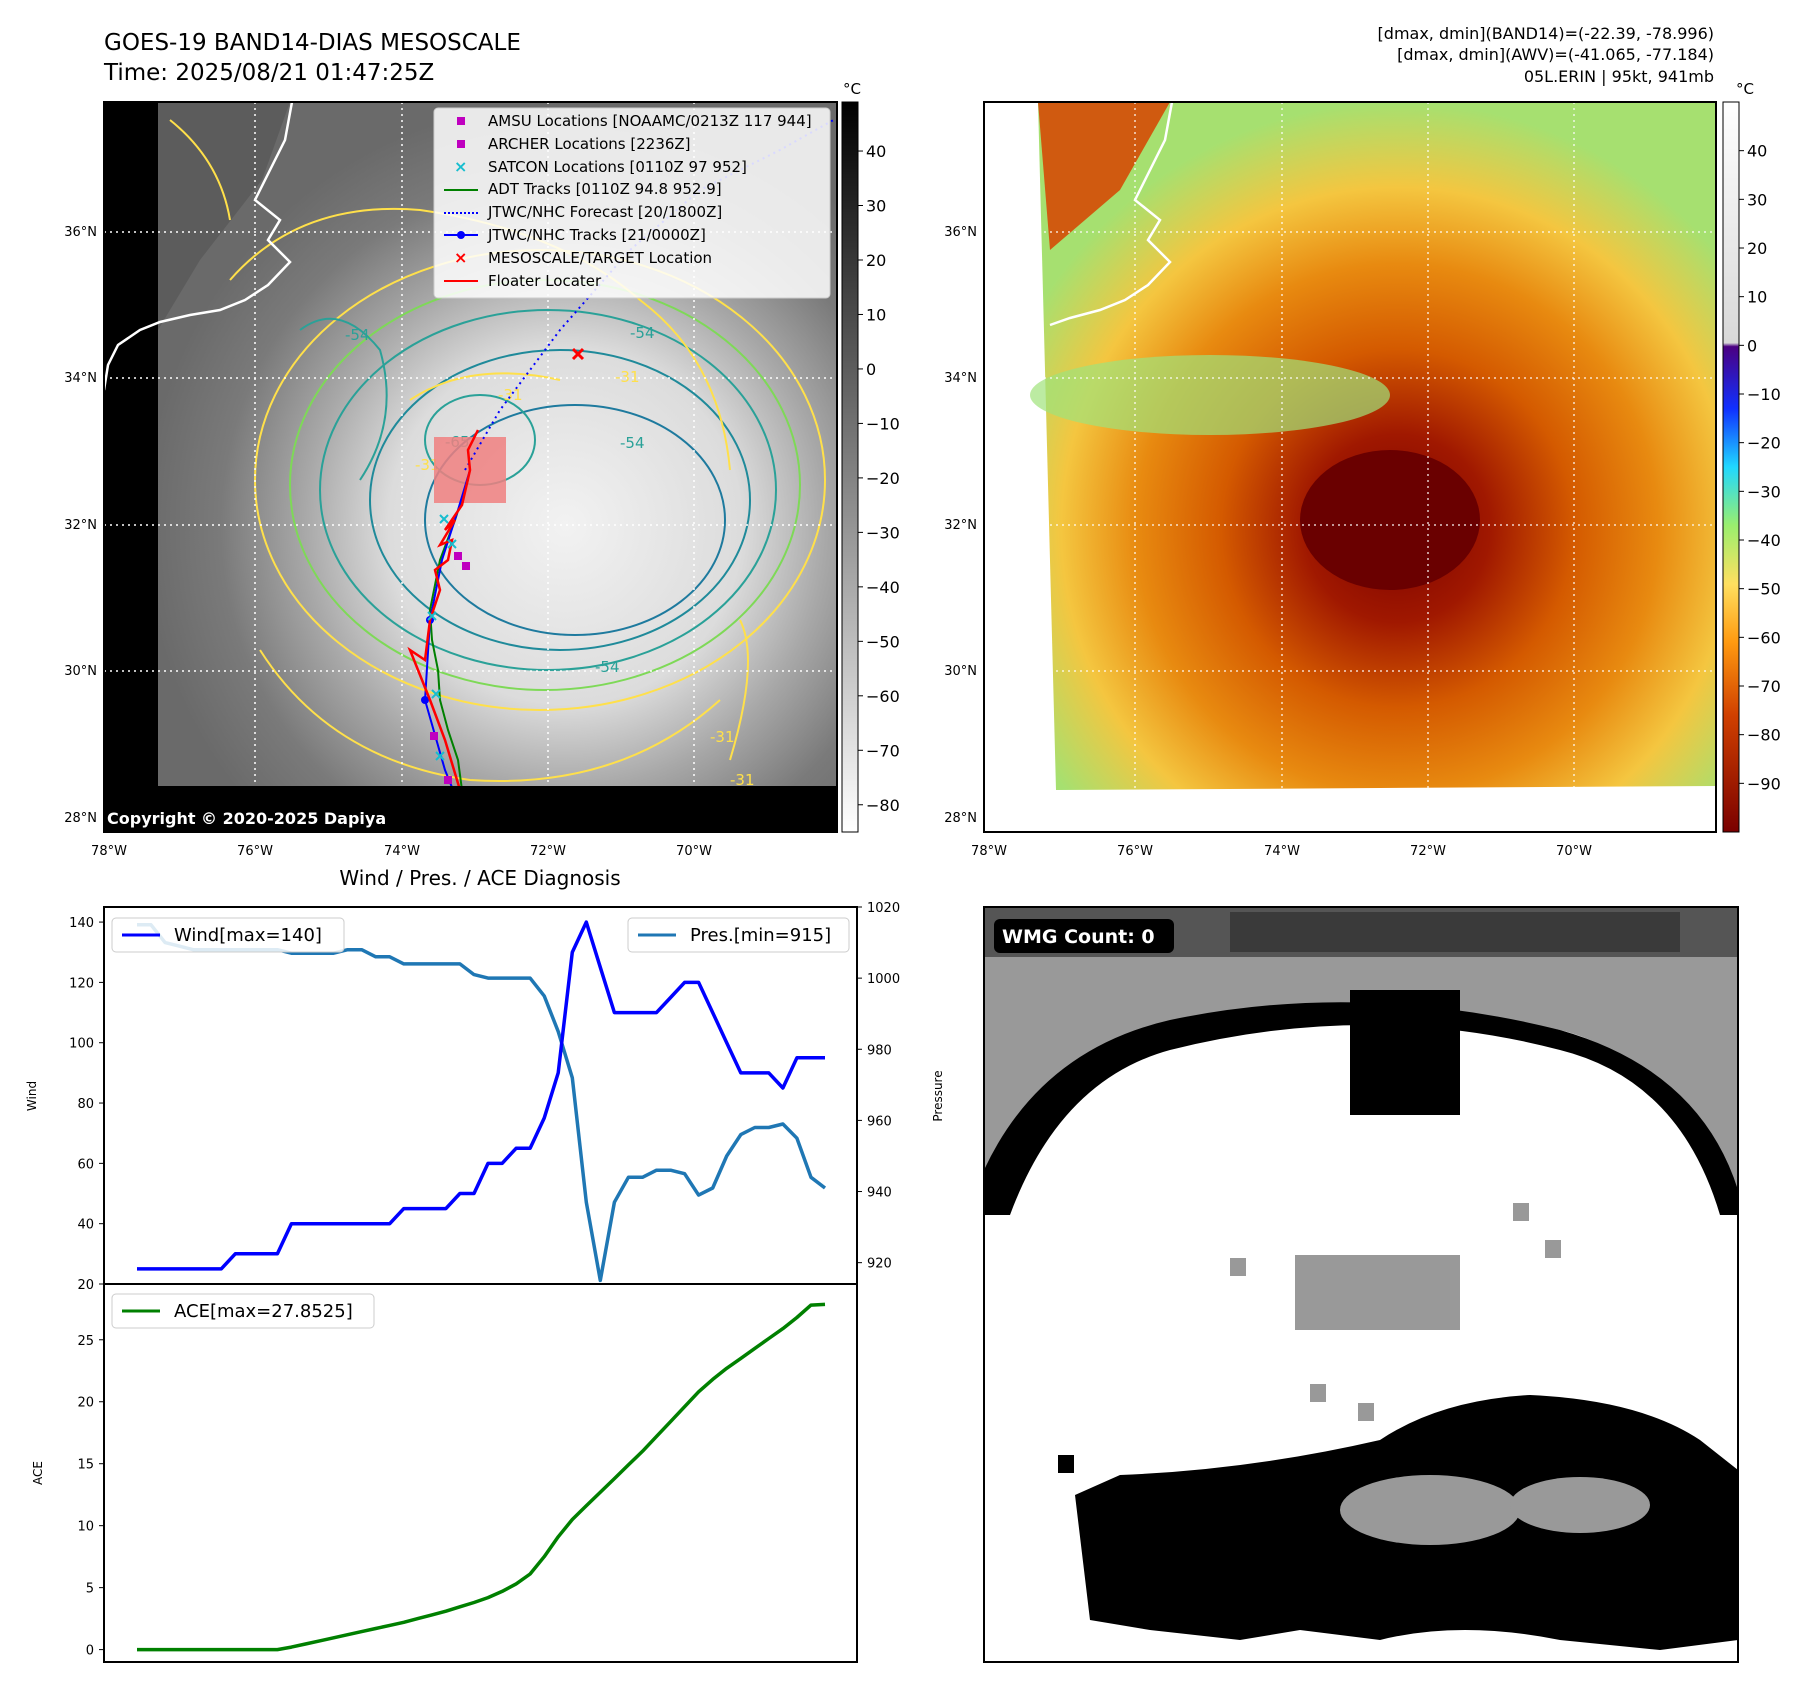  I want to click on wmg-count-badge, so click(1084, 936).